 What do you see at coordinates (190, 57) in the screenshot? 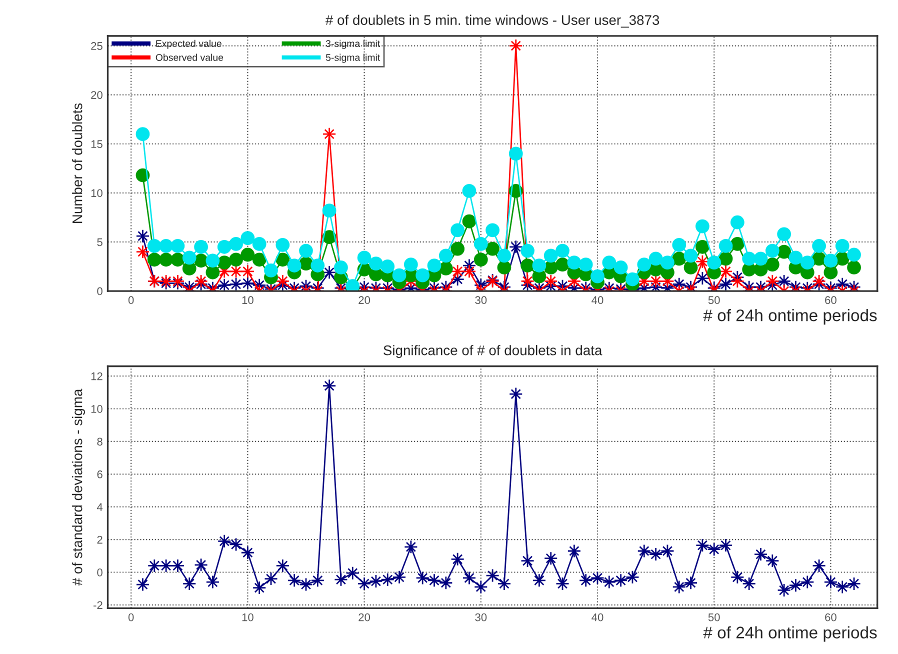
I see `legend-label: Observed value` at bounding box center [190, 57].